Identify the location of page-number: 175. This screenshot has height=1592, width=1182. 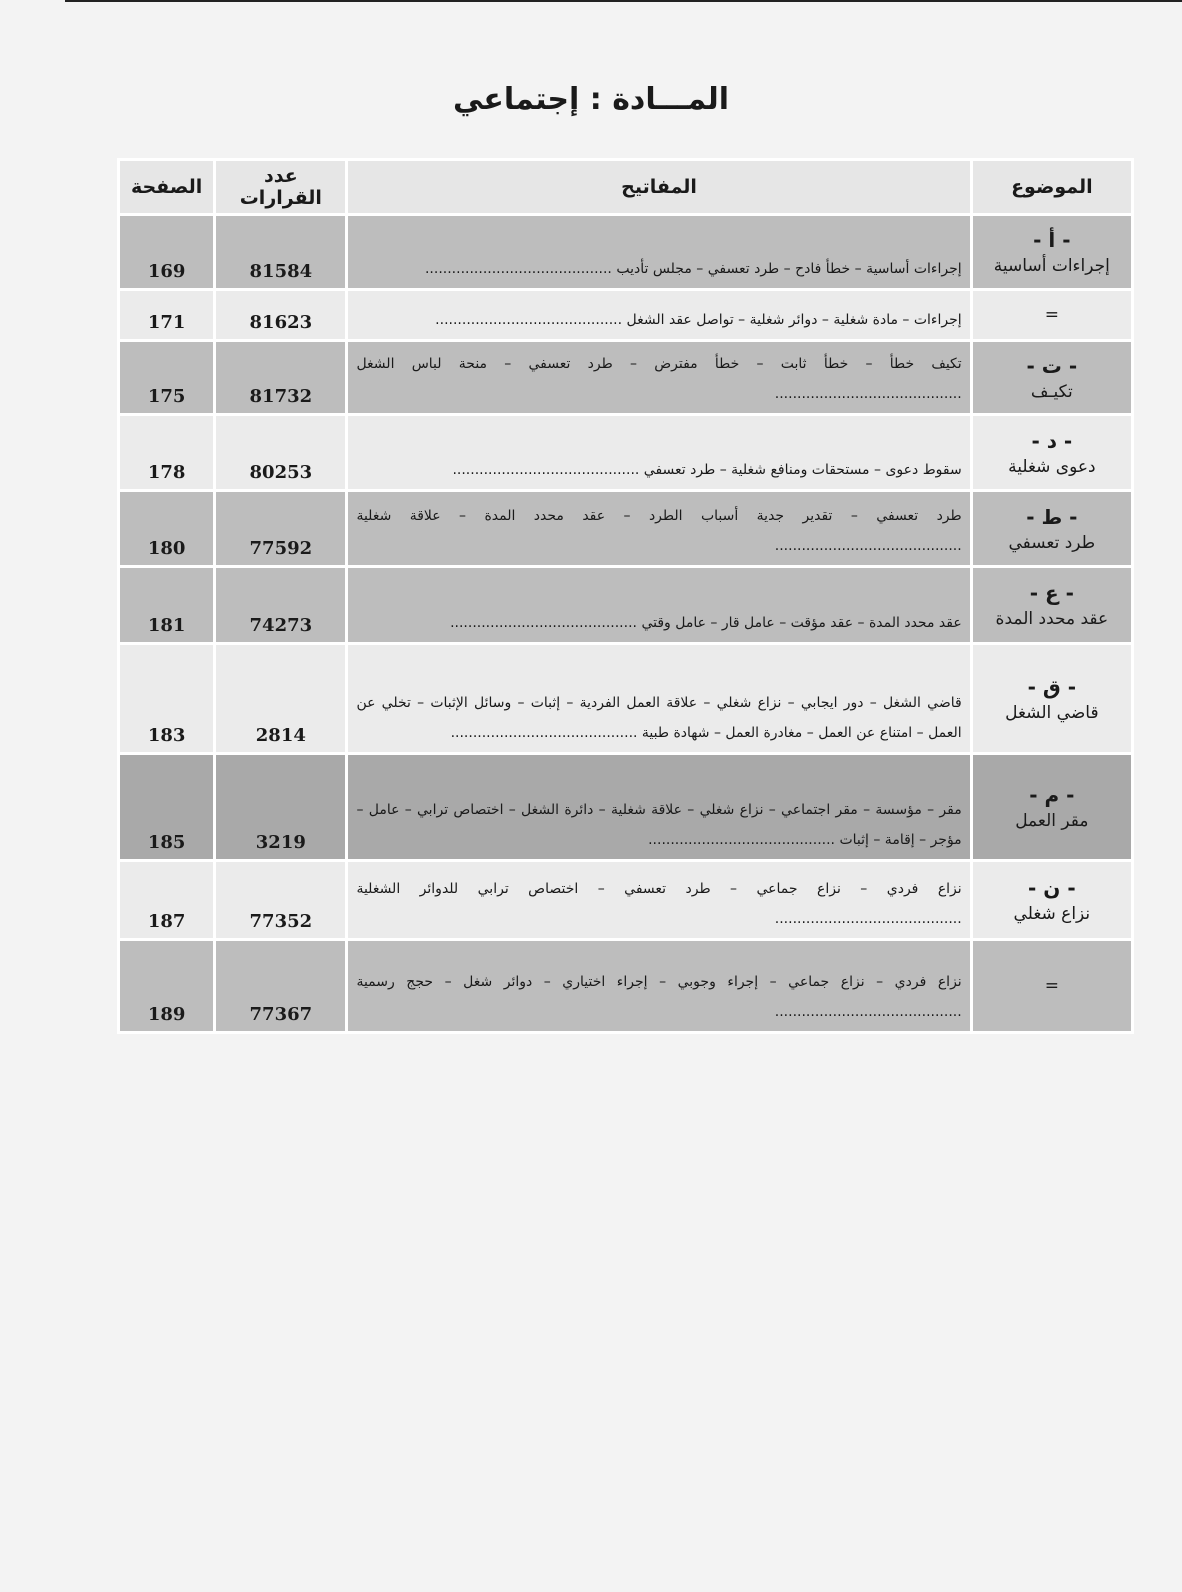
(167, 377).